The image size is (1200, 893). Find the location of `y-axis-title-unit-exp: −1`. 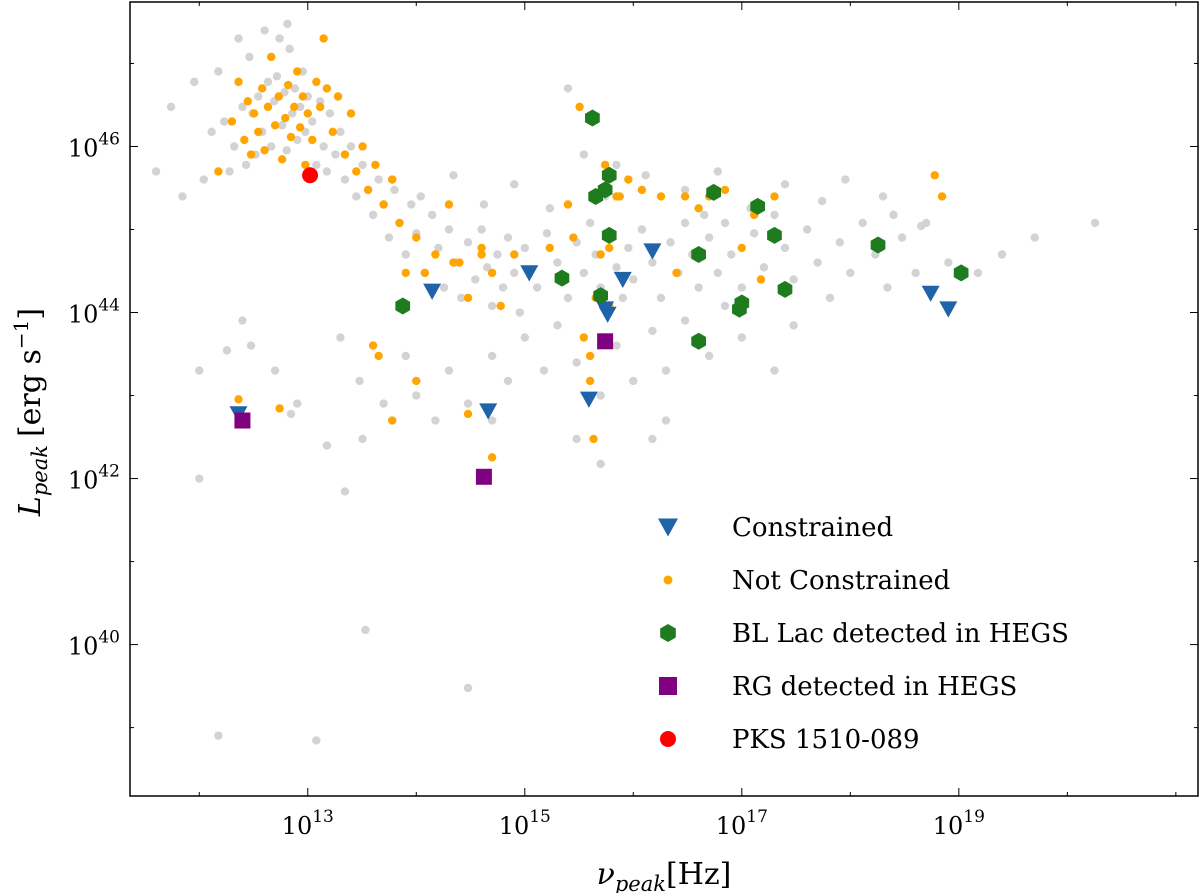

y-axis-title-unit-exp: −1 is located at coordinates (21, 334).